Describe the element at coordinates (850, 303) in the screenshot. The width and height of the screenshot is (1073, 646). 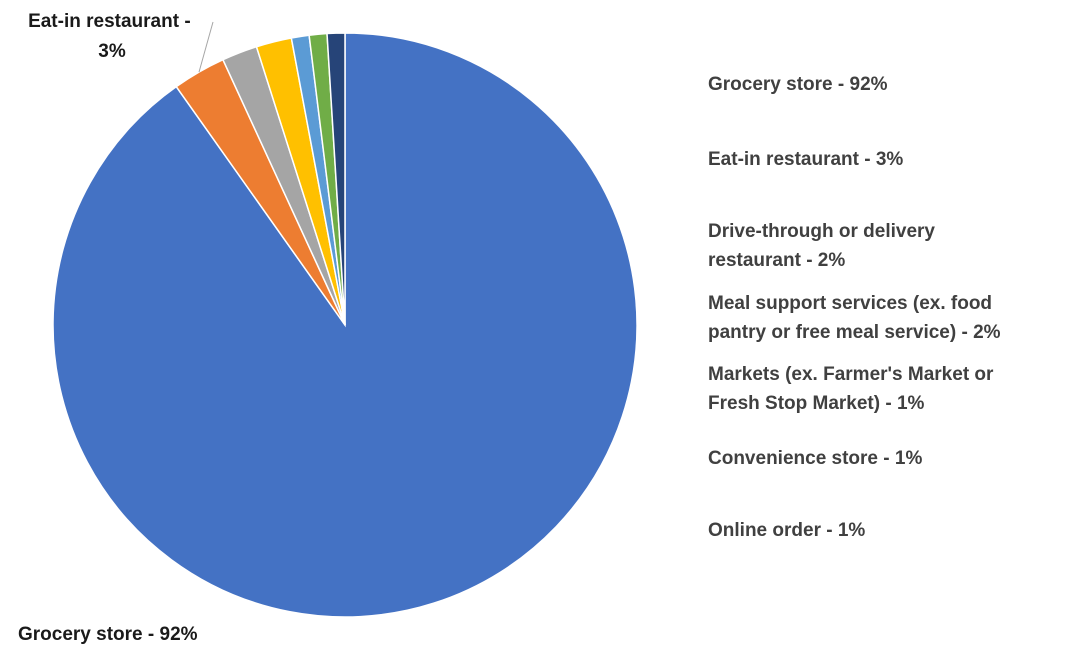
I see `legend-label-line: Meal support services (ex. food` at that location.